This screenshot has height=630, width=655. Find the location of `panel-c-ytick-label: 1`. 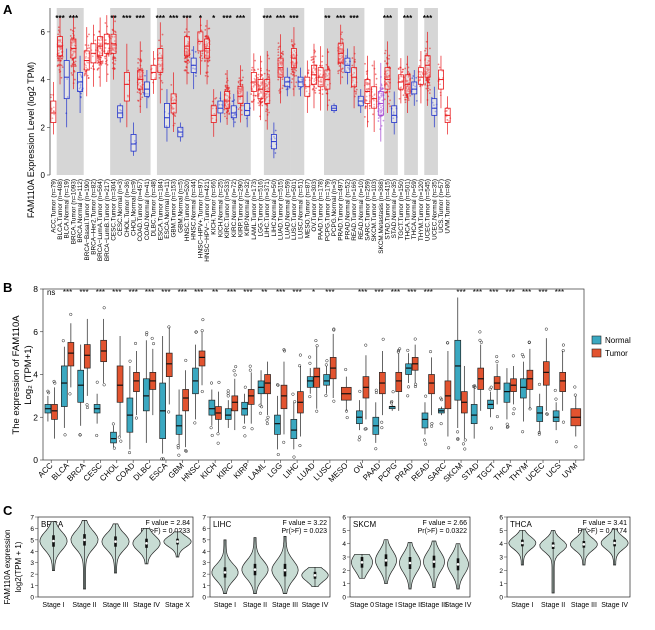

panel-c-ytick-label: 1 is located at coordinates (32, 586).